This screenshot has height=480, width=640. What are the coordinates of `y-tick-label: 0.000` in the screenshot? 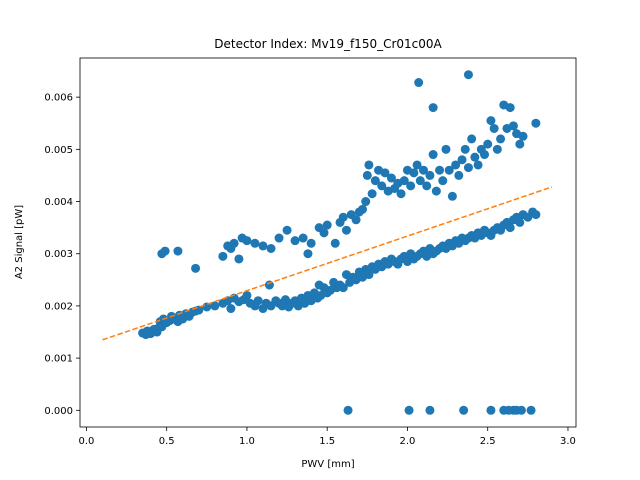 It's located at (58, 411).